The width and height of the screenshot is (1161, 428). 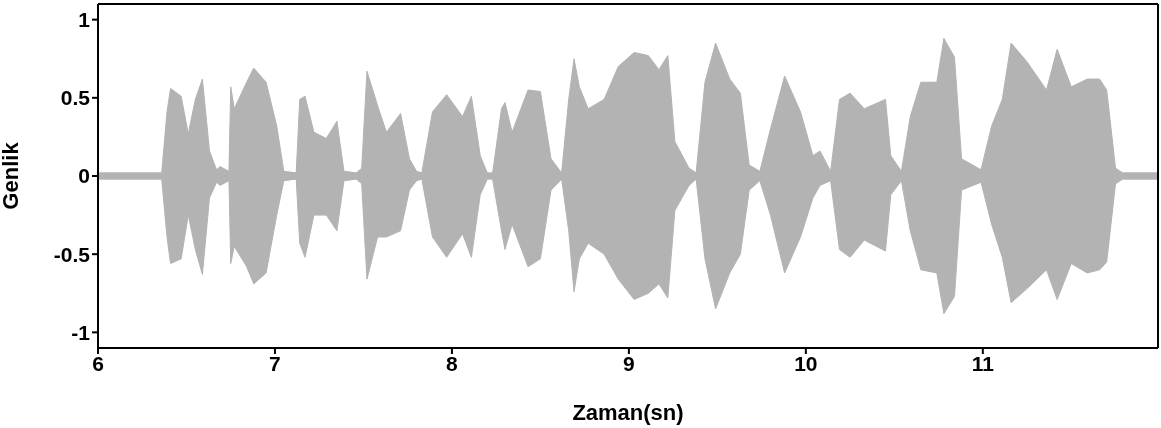 What do you see at coordinates (275, 363) in the screenshot?
I see `x-tick-label: 7` at bounding box center [275, 363].